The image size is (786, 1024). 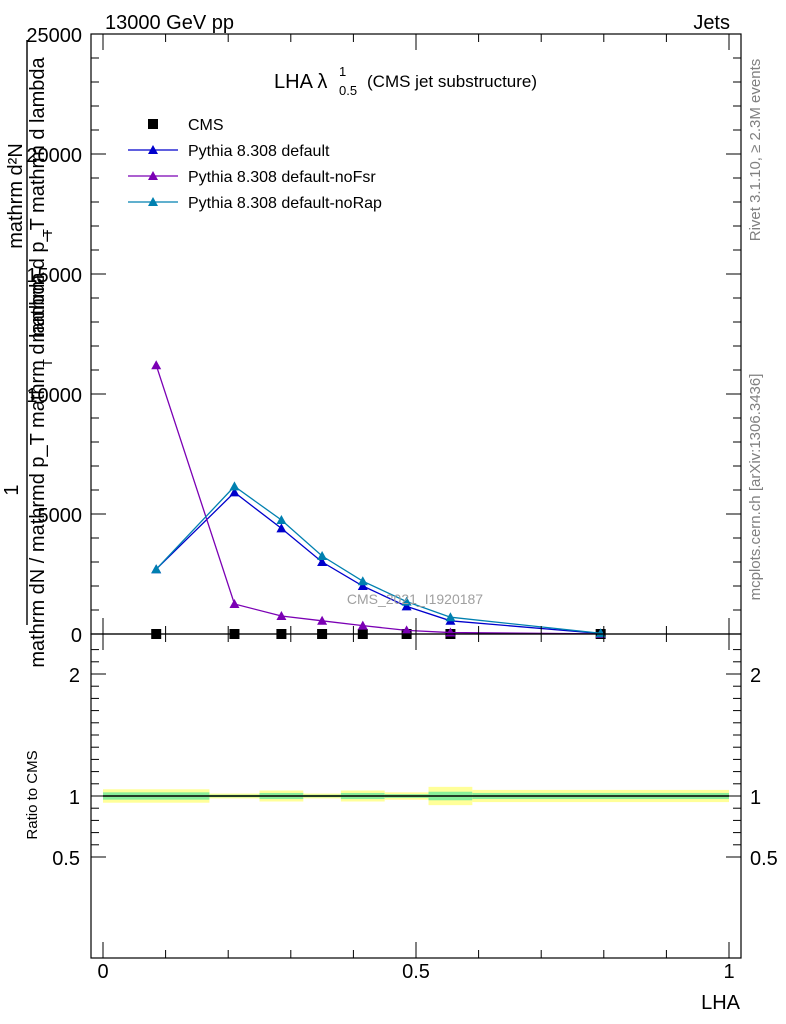 What do you see at coordinates (764, 859) in the screenshot?
I see `ratio-ytick-label-right: 0.5` at bounding box center [764, 859].